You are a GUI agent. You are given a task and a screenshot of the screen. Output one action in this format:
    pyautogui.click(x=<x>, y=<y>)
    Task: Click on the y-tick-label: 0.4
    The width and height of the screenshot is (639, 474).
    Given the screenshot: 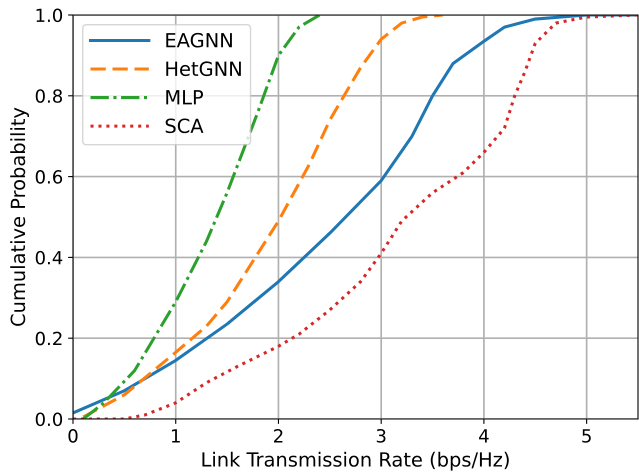 What is the action you would take?
    pyautogui.click(x=49, y=257)
    